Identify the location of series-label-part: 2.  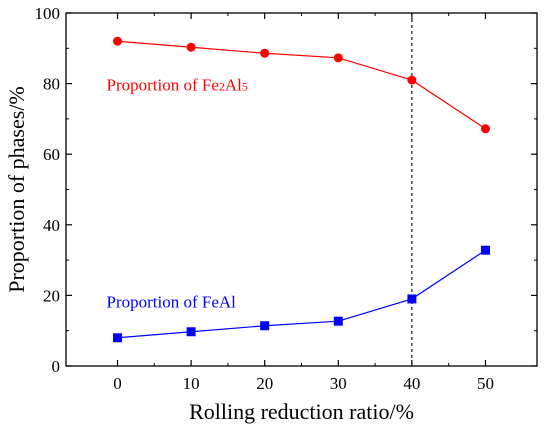
(222, 87).